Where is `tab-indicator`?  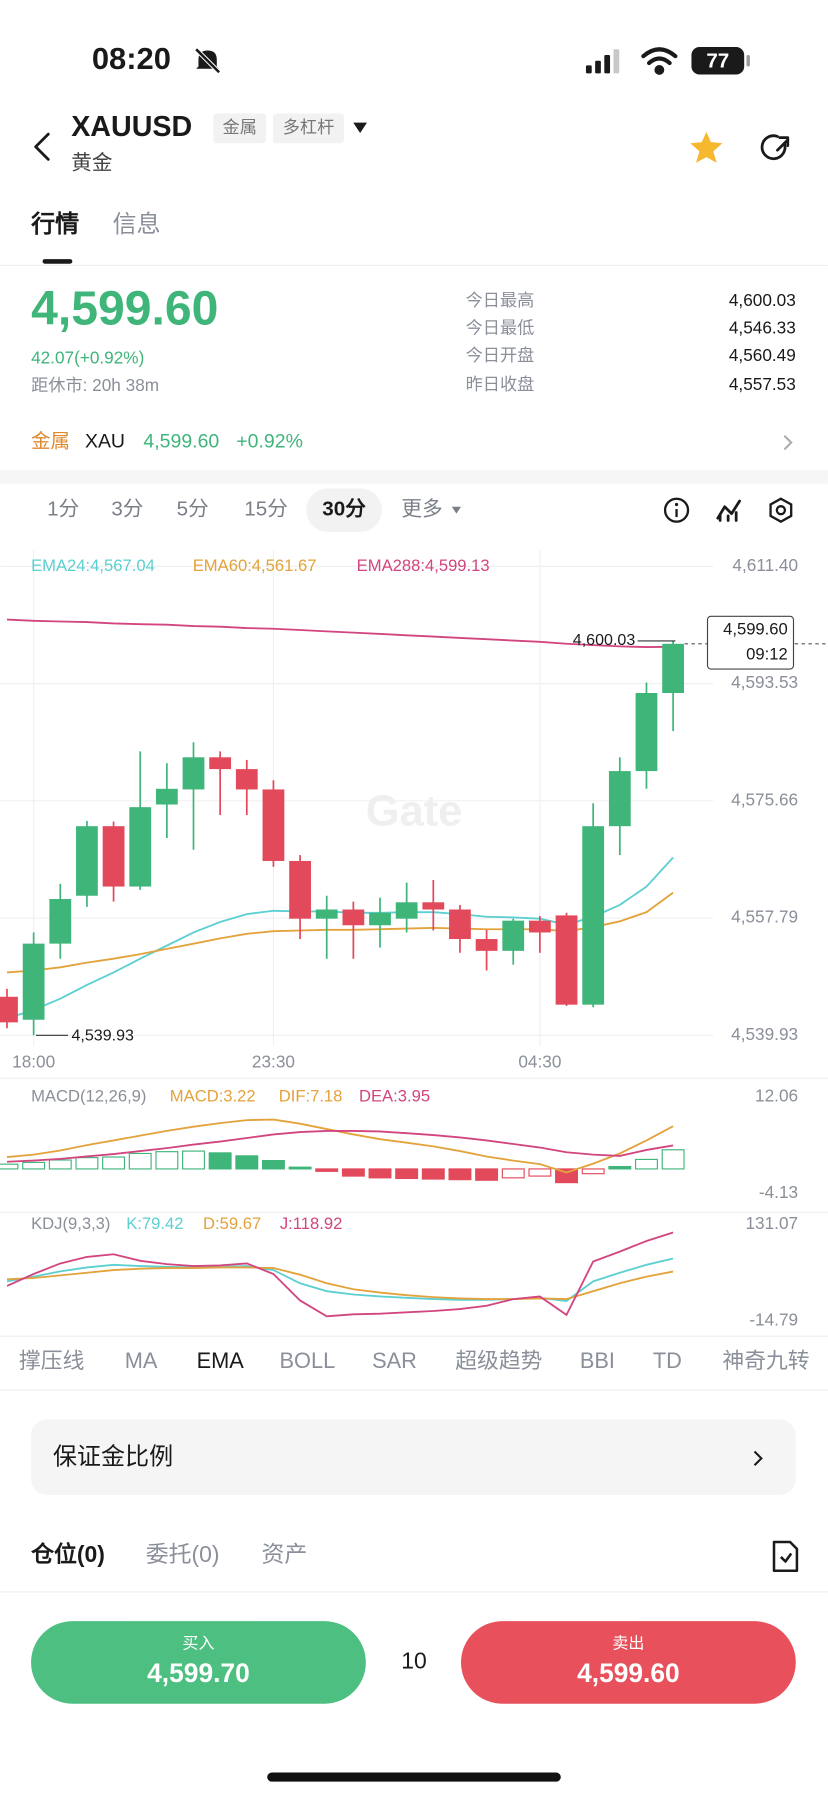
tab-indicator is located at coordinates (57, 261).